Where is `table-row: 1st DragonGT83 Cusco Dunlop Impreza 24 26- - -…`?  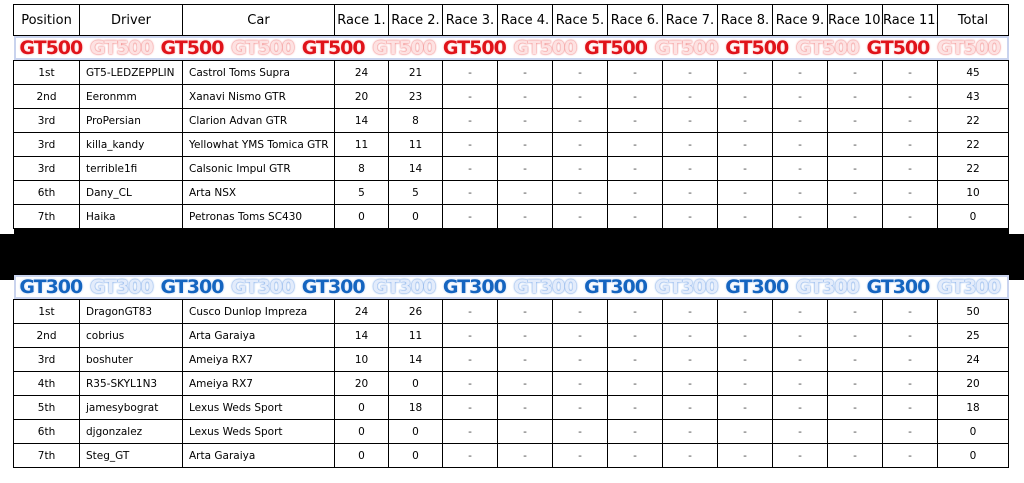
table-row: 1st DragonGT83 Cusco Dunlop Impreza 24 26- - -… is located at coordinates (511, 311).